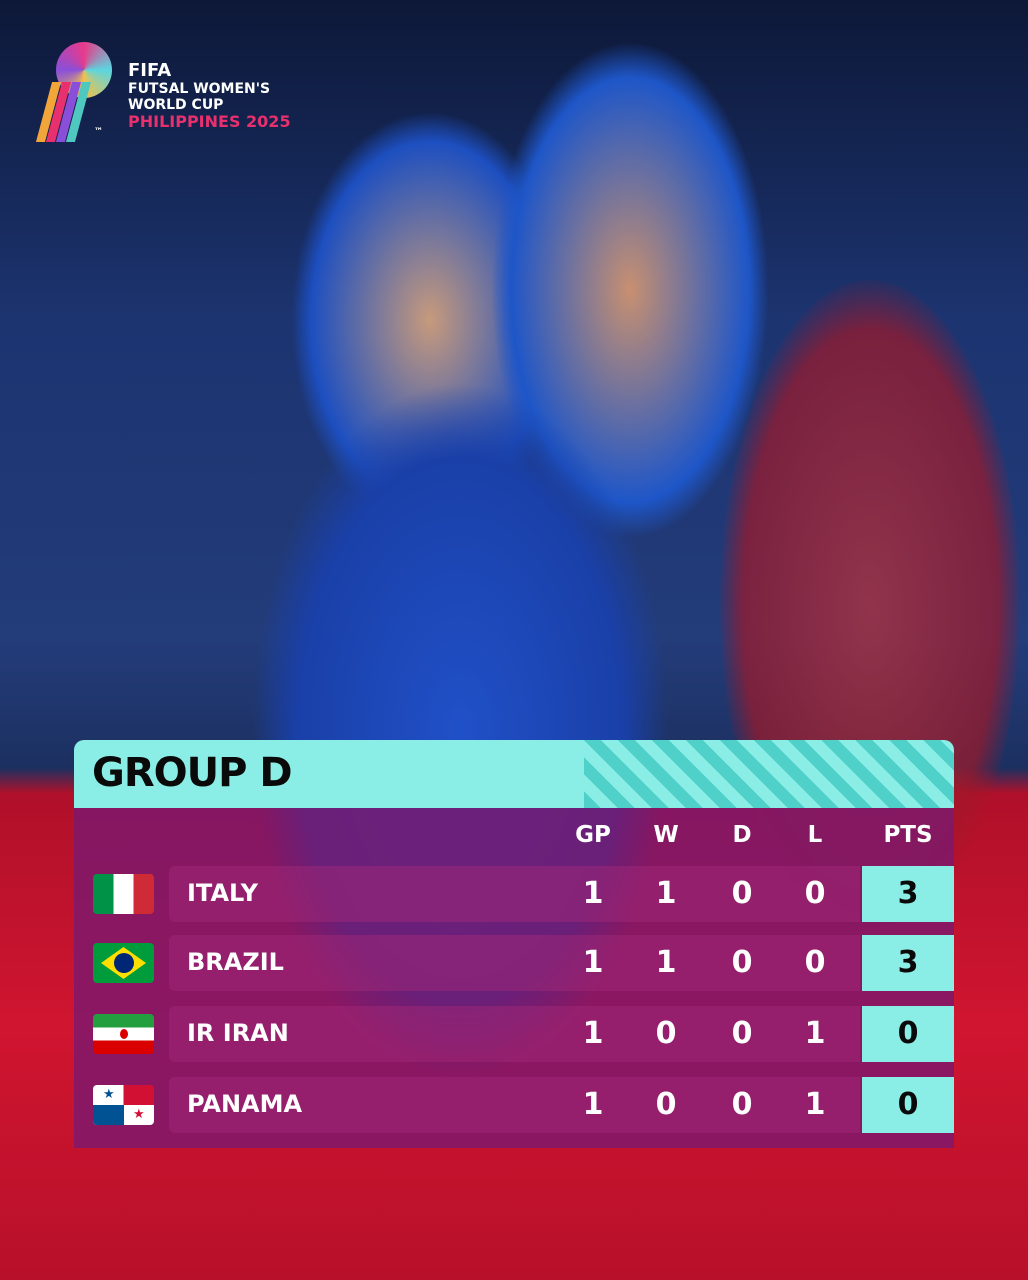 The image size is (1028, 1280). What do you see at coordinates (742, 835) in the screenshot?
I see `col-d: D` at bounding box center [742, 835].